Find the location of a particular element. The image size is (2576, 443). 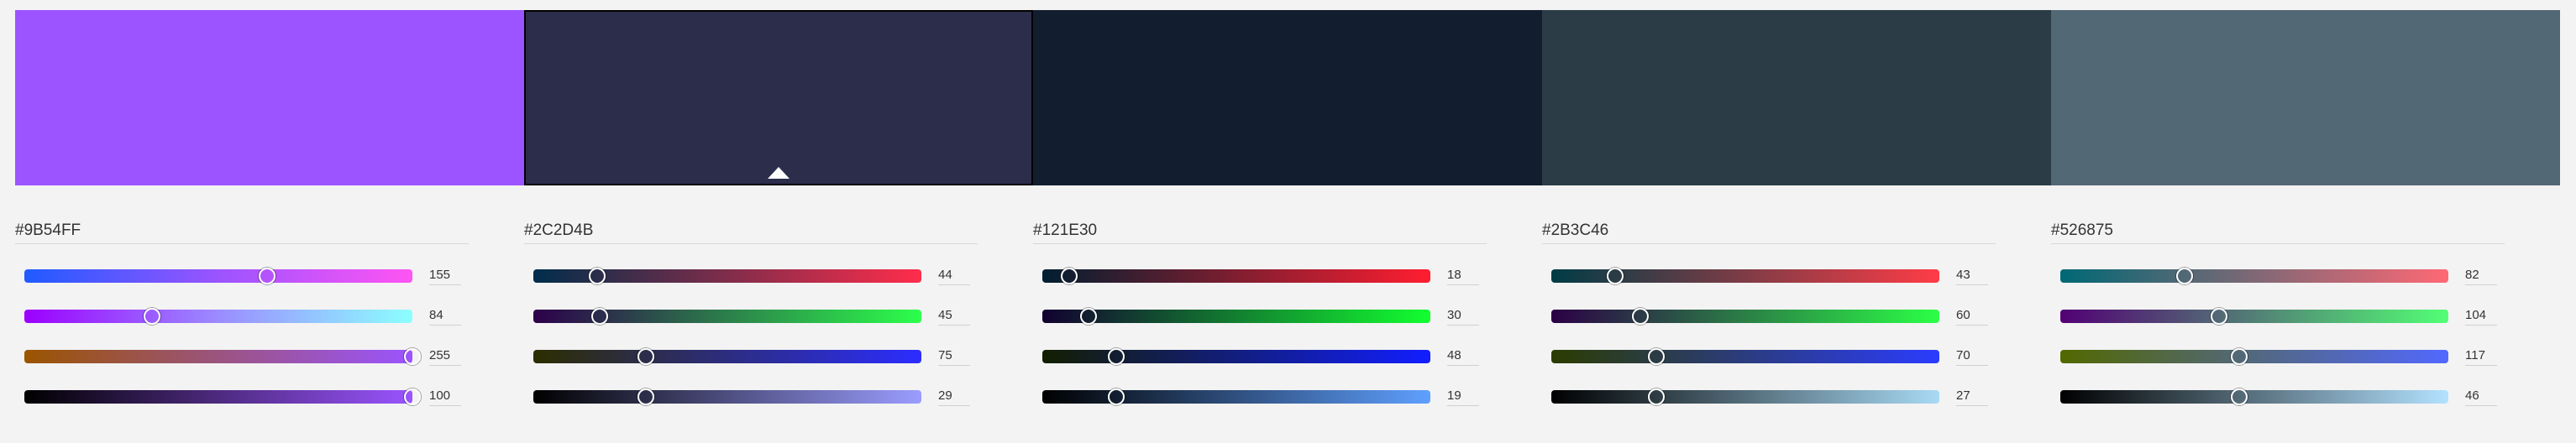

red-value-input: 18 is located at coordinates (1463, 275).